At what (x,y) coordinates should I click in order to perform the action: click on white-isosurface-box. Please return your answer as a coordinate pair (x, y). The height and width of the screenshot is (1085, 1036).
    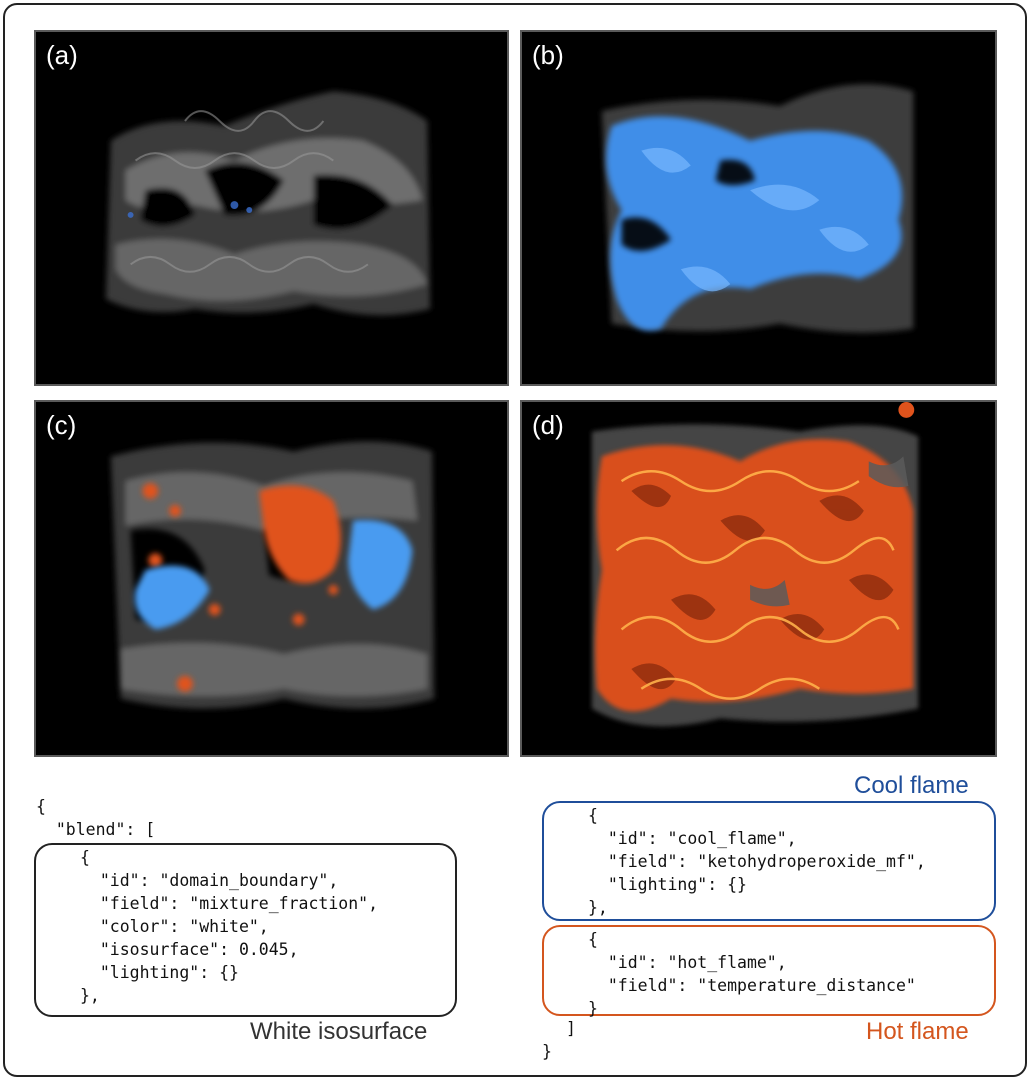
    Looking at the image, I should click on (245, 930).